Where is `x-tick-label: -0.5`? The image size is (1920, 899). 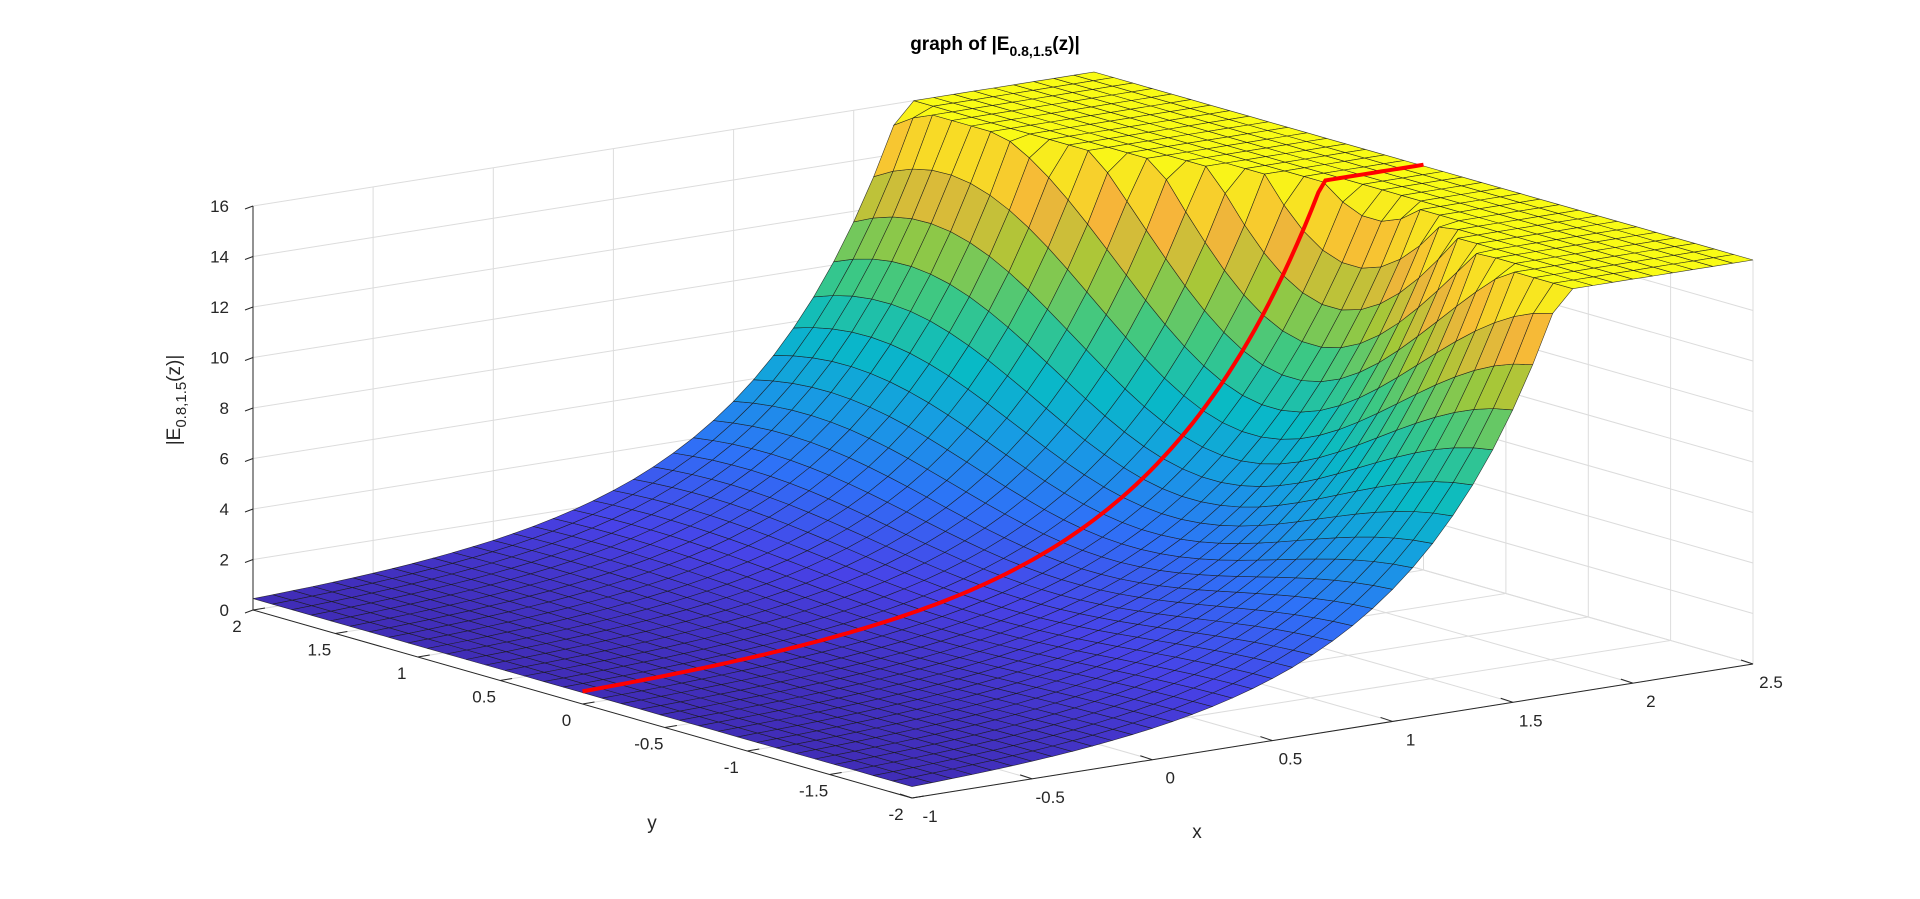 x-tick-label: -0.5 is located at coordinates (1049, 797).